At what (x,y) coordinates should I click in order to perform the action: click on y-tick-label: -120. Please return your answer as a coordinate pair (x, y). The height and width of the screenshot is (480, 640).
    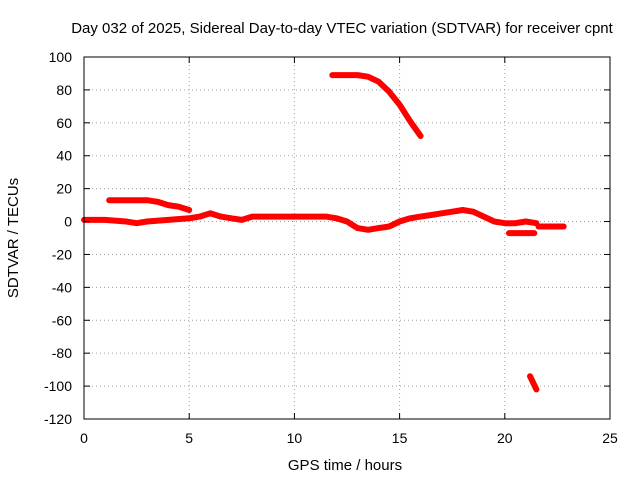
    Looking at the image, I should click on (58, 419).